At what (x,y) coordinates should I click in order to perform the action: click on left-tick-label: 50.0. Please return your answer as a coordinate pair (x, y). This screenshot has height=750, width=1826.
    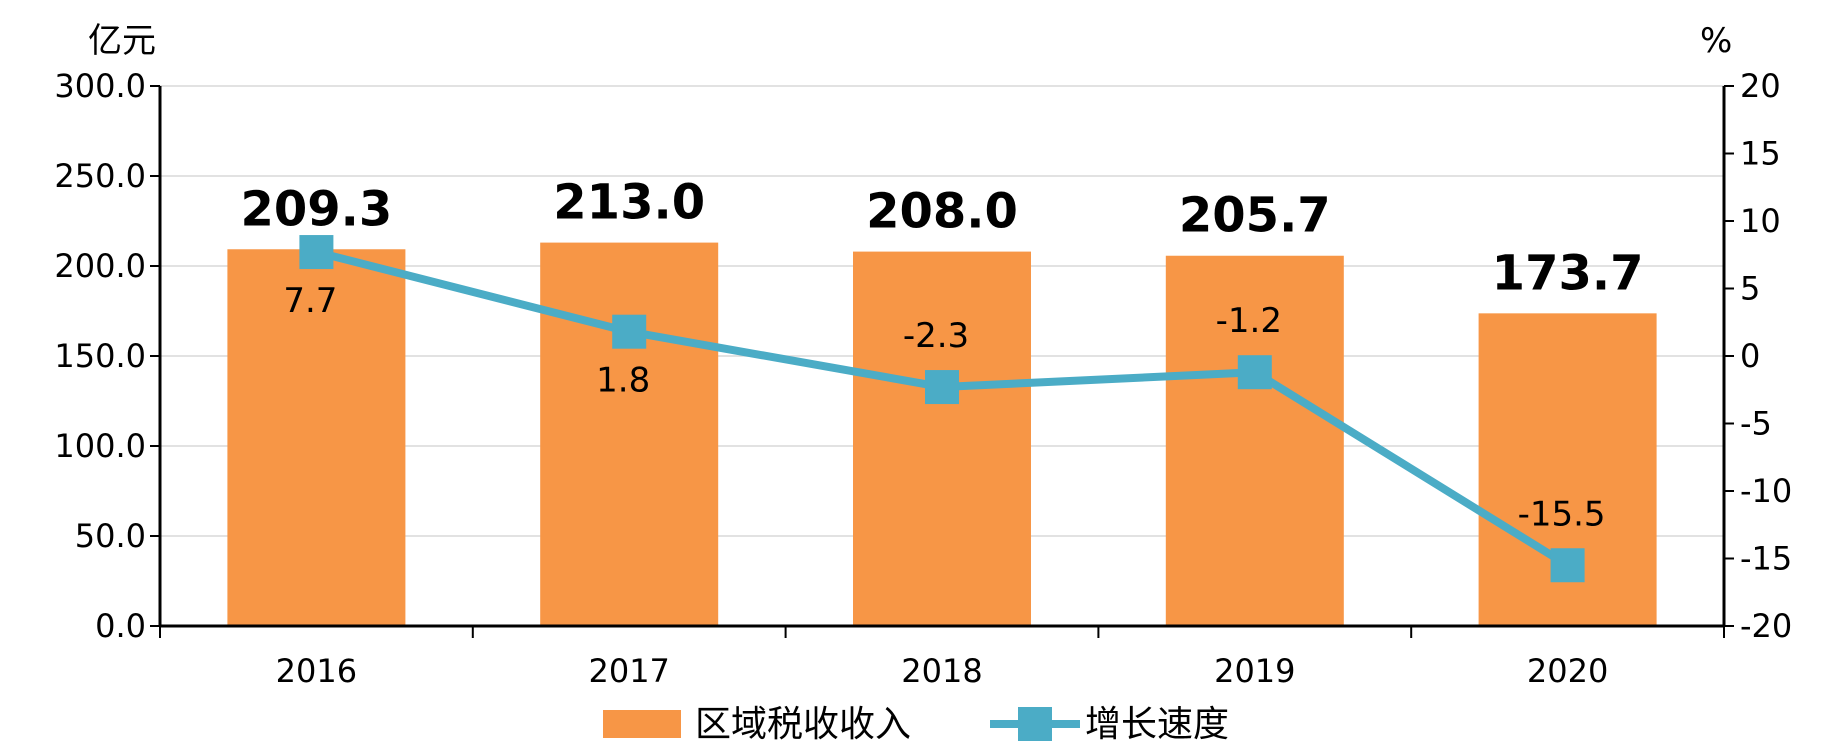
    Looking at the image, I should click on (110, 536).